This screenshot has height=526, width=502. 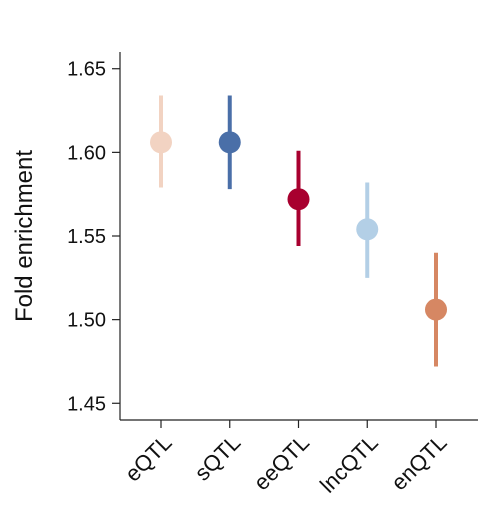 I want to click on y-tick-label: 1.45, so click(x=86, y=404).